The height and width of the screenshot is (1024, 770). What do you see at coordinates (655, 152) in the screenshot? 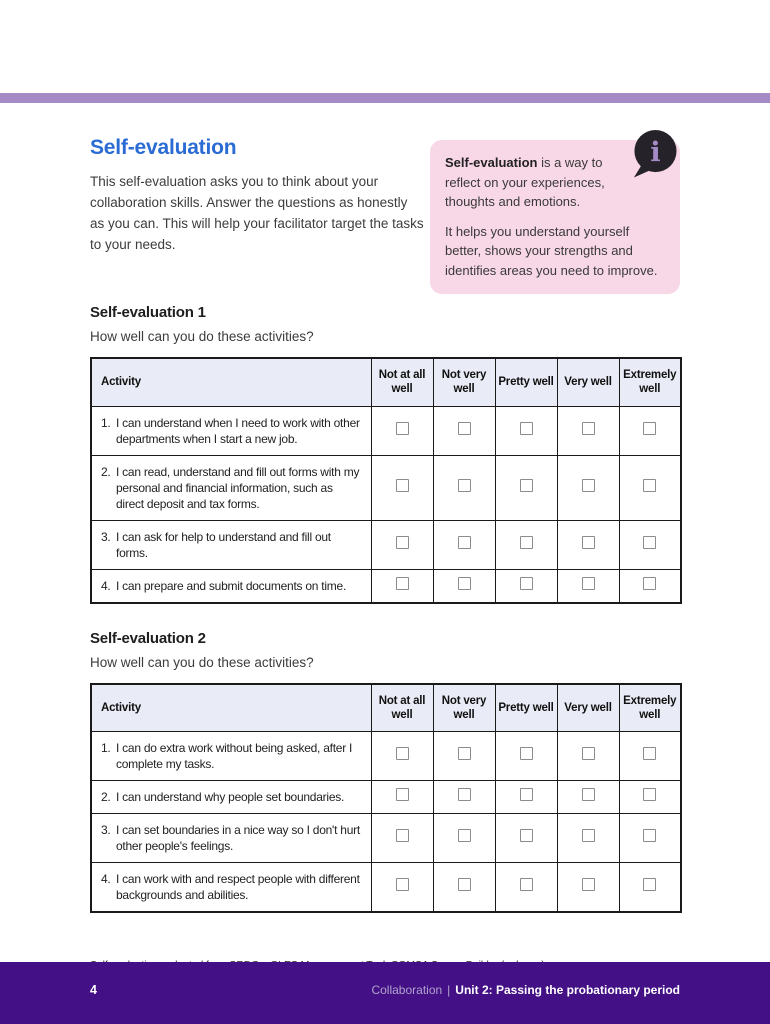
I see `svg-text: i` at bounding box center [655, 152].